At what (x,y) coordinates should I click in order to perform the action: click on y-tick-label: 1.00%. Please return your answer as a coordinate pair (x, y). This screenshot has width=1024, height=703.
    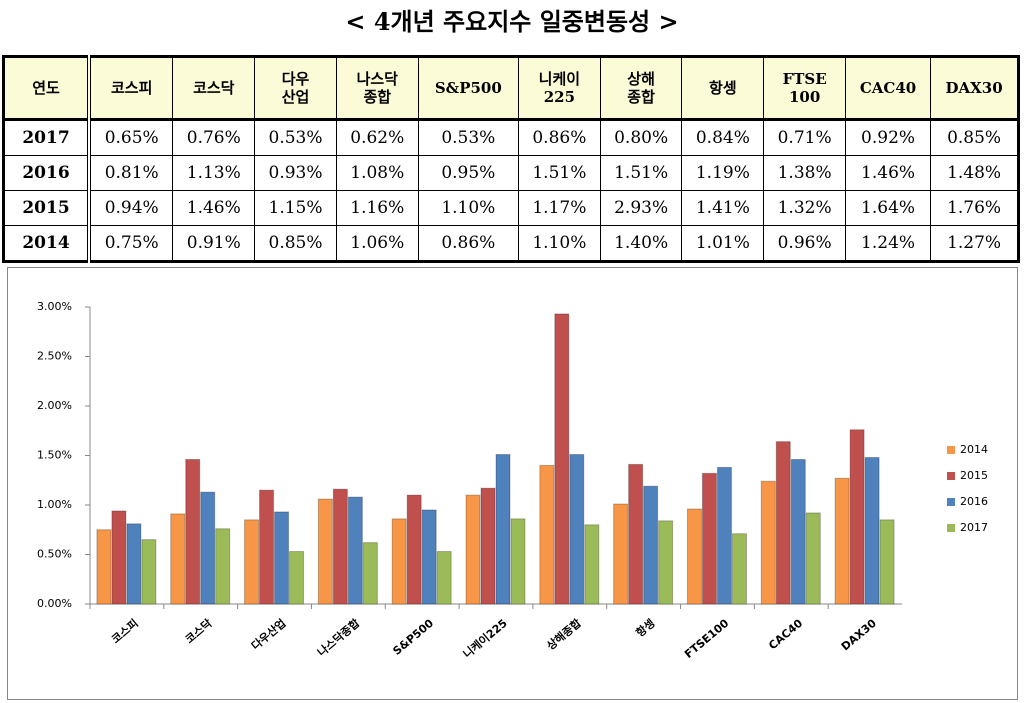
    Looking at the image, I should click on (54, 504).